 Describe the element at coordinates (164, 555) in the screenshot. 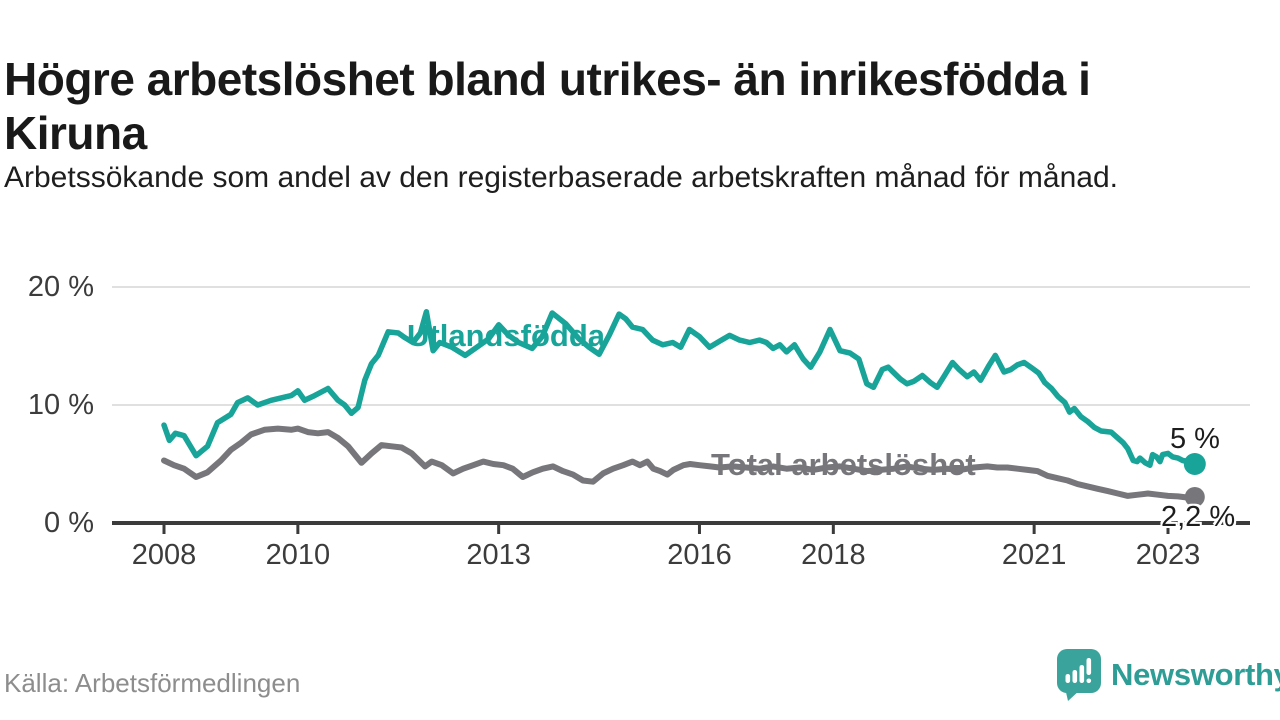

I see `x-tick-label: 2008` at that location.